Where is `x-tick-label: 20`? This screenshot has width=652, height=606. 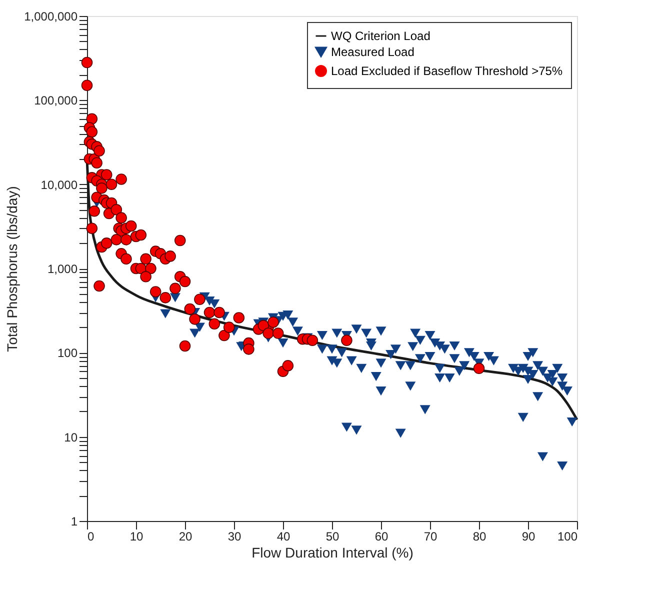 x-tick-label: 20 is located at coordinates (185, 537).